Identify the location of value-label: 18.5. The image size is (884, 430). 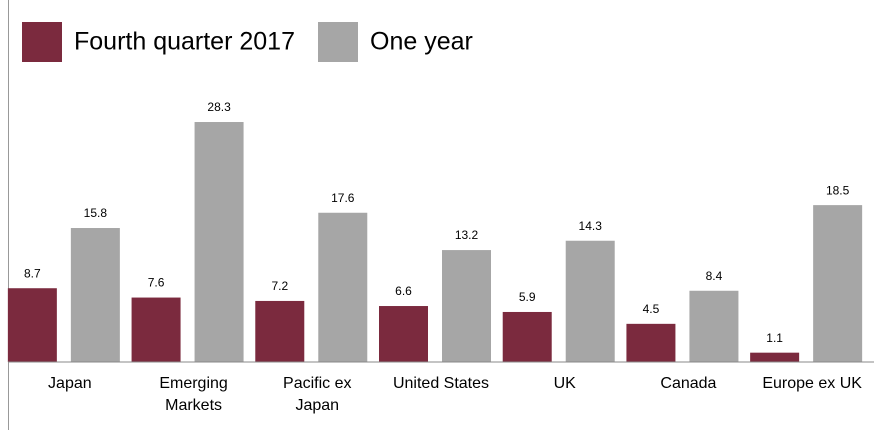
(838, 190).